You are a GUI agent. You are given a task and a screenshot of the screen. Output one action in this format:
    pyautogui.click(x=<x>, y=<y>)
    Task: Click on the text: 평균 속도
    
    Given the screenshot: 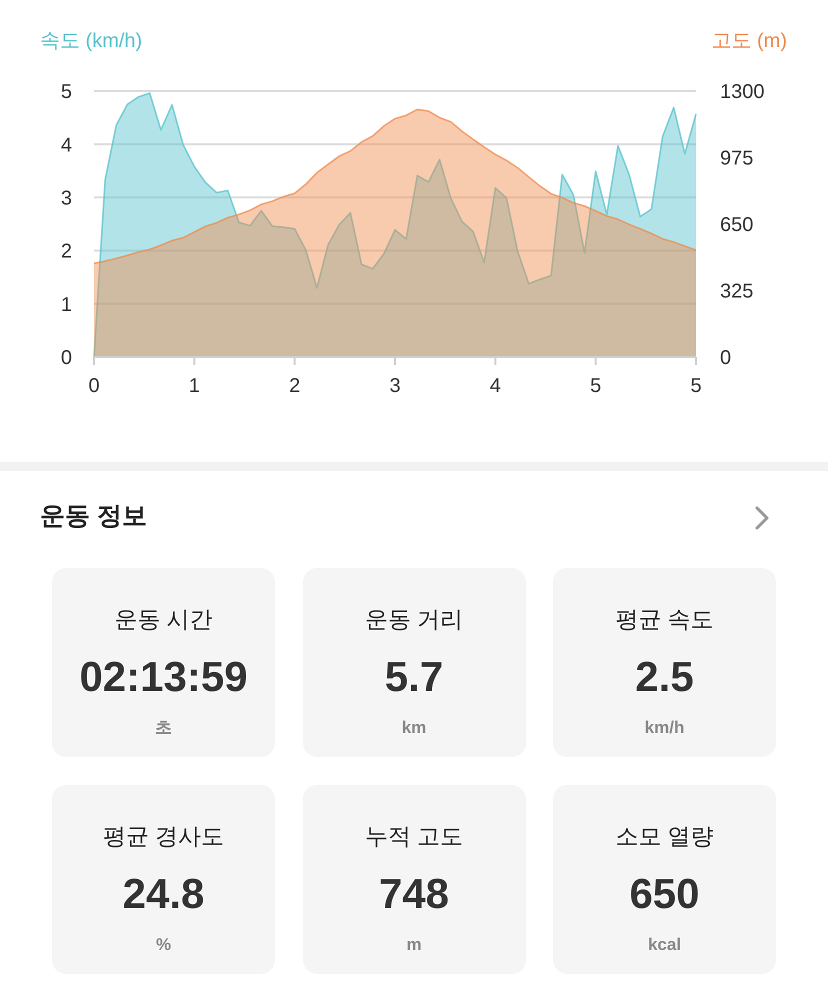 What is the action you would take?
    pyautogui.click(x=664, y=619)
    